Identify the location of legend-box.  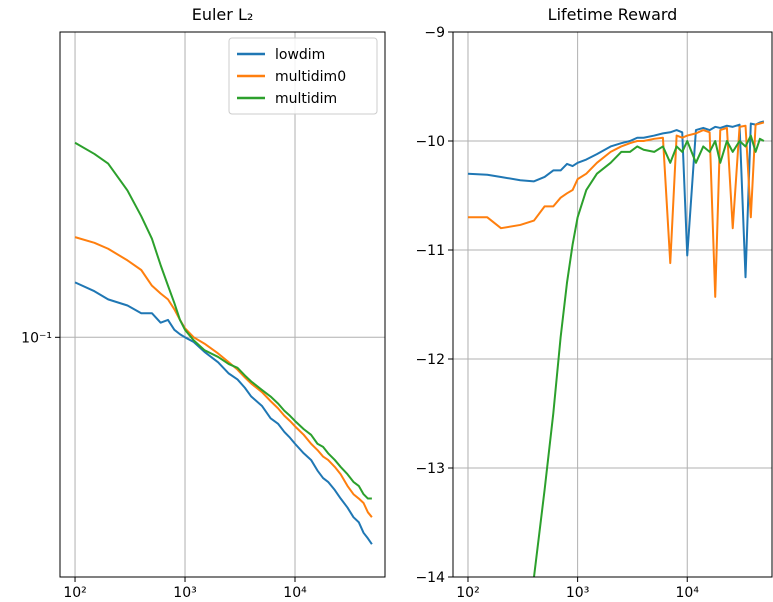
(303, 76).